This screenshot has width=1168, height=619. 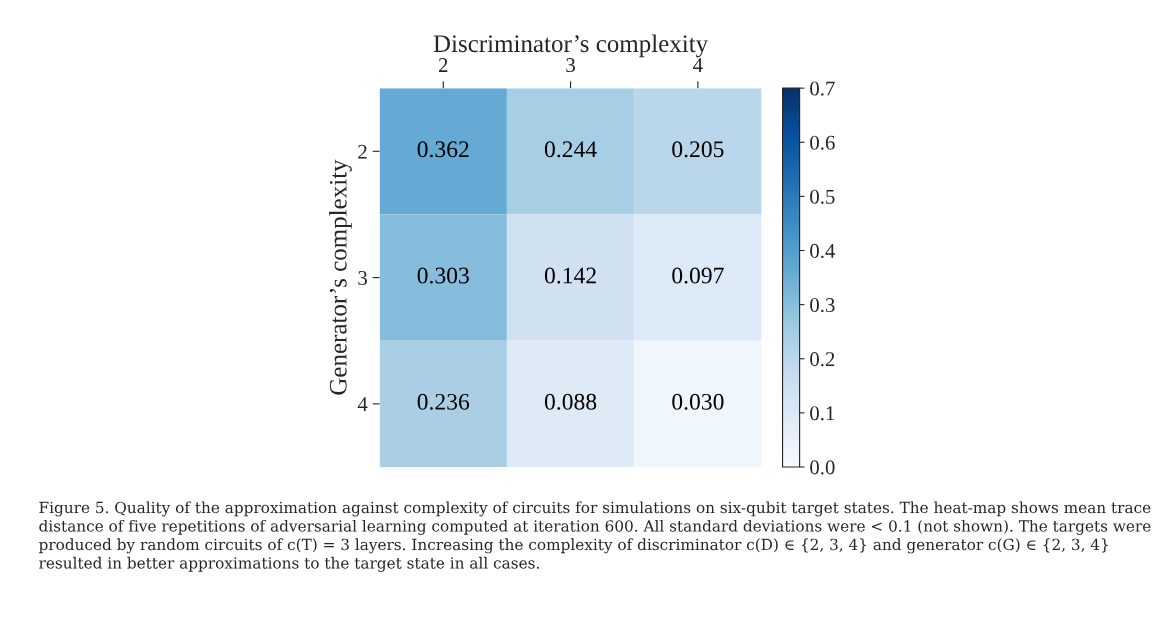 I want to click on x-tick-label: 3, so click(x=570, y=65).